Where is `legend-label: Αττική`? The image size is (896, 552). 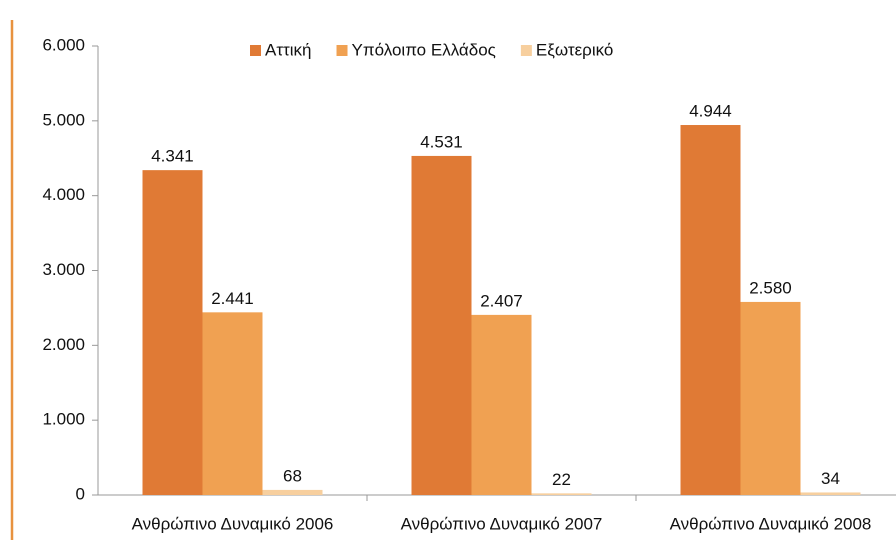
legend-label: Αττική is located at coordinates (288, 49).